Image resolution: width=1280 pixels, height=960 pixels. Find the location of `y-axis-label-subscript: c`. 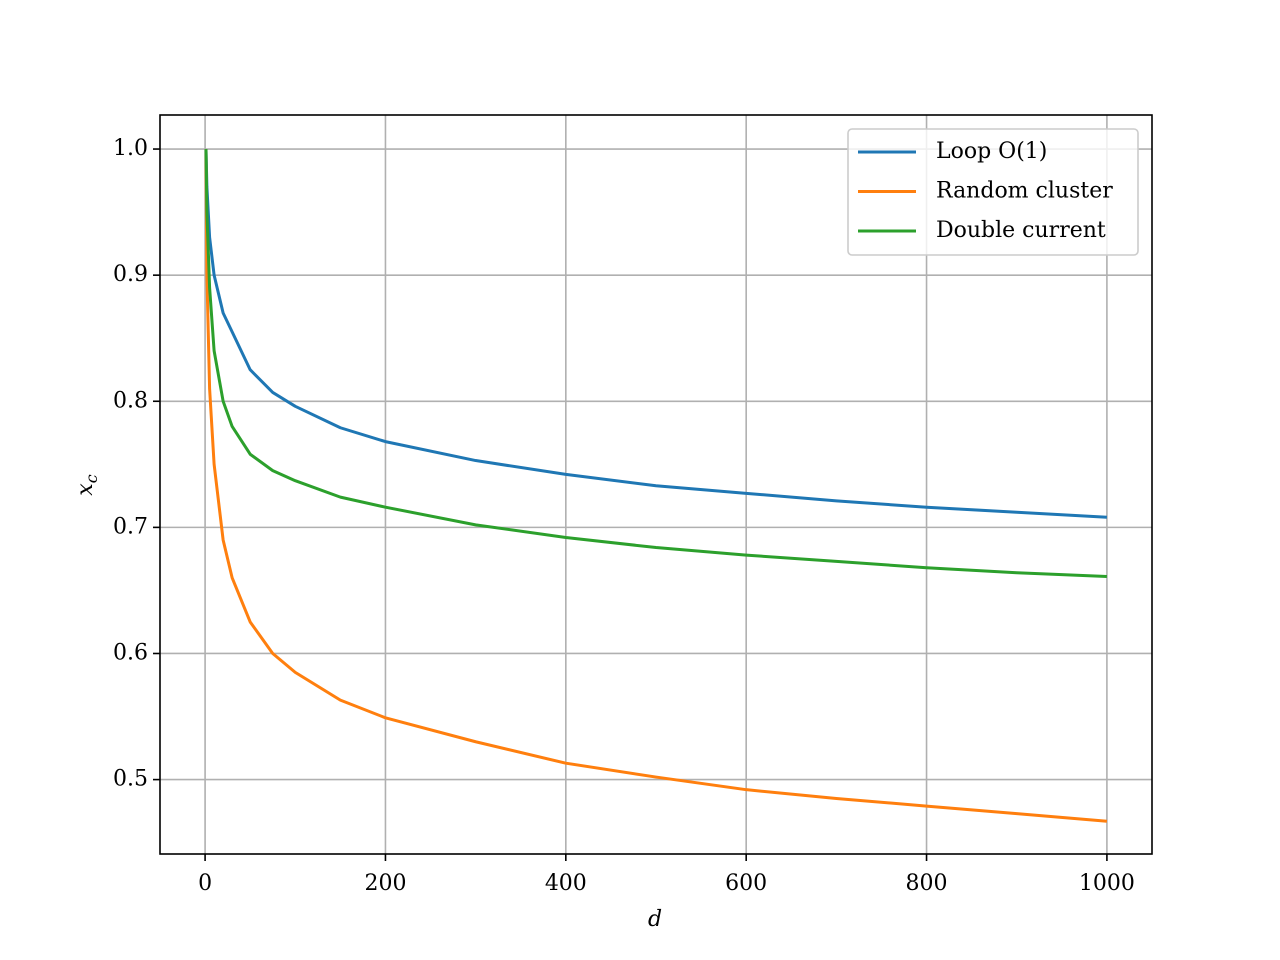

y-axis-label-subscript: c is located at coordinates (91, 478).